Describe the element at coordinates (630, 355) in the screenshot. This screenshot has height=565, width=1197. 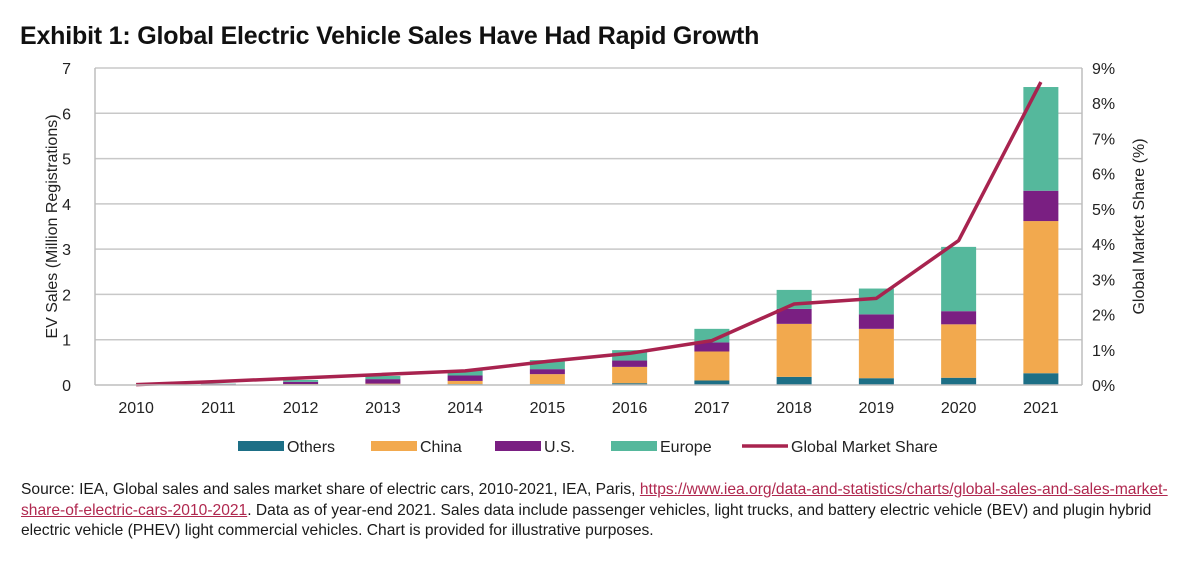
I see `bar-europe-2016` at that location.